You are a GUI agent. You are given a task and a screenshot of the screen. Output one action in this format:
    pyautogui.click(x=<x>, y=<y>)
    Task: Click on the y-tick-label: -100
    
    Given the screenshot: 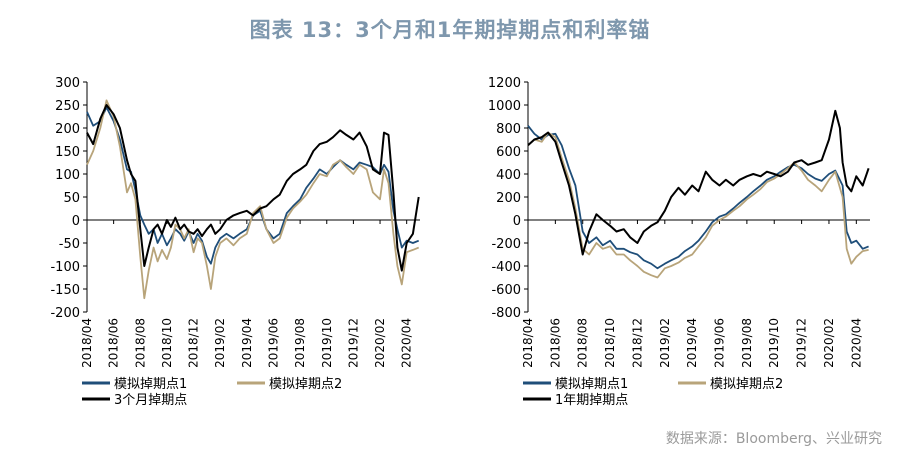 What is the action you would take?
    pyautogui.click(x=65, y=267)
    